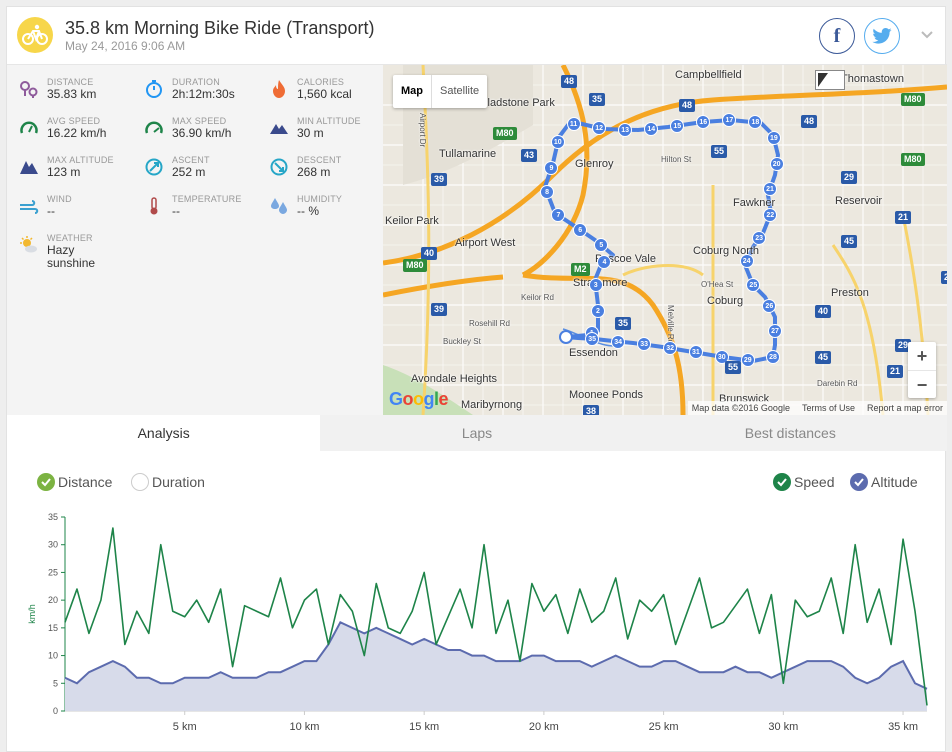 The width and height of the screenshot is (952, 752). Describe the element at coordinates (551, 167) in the screenshot. I see `route-marker: 9` at that location.